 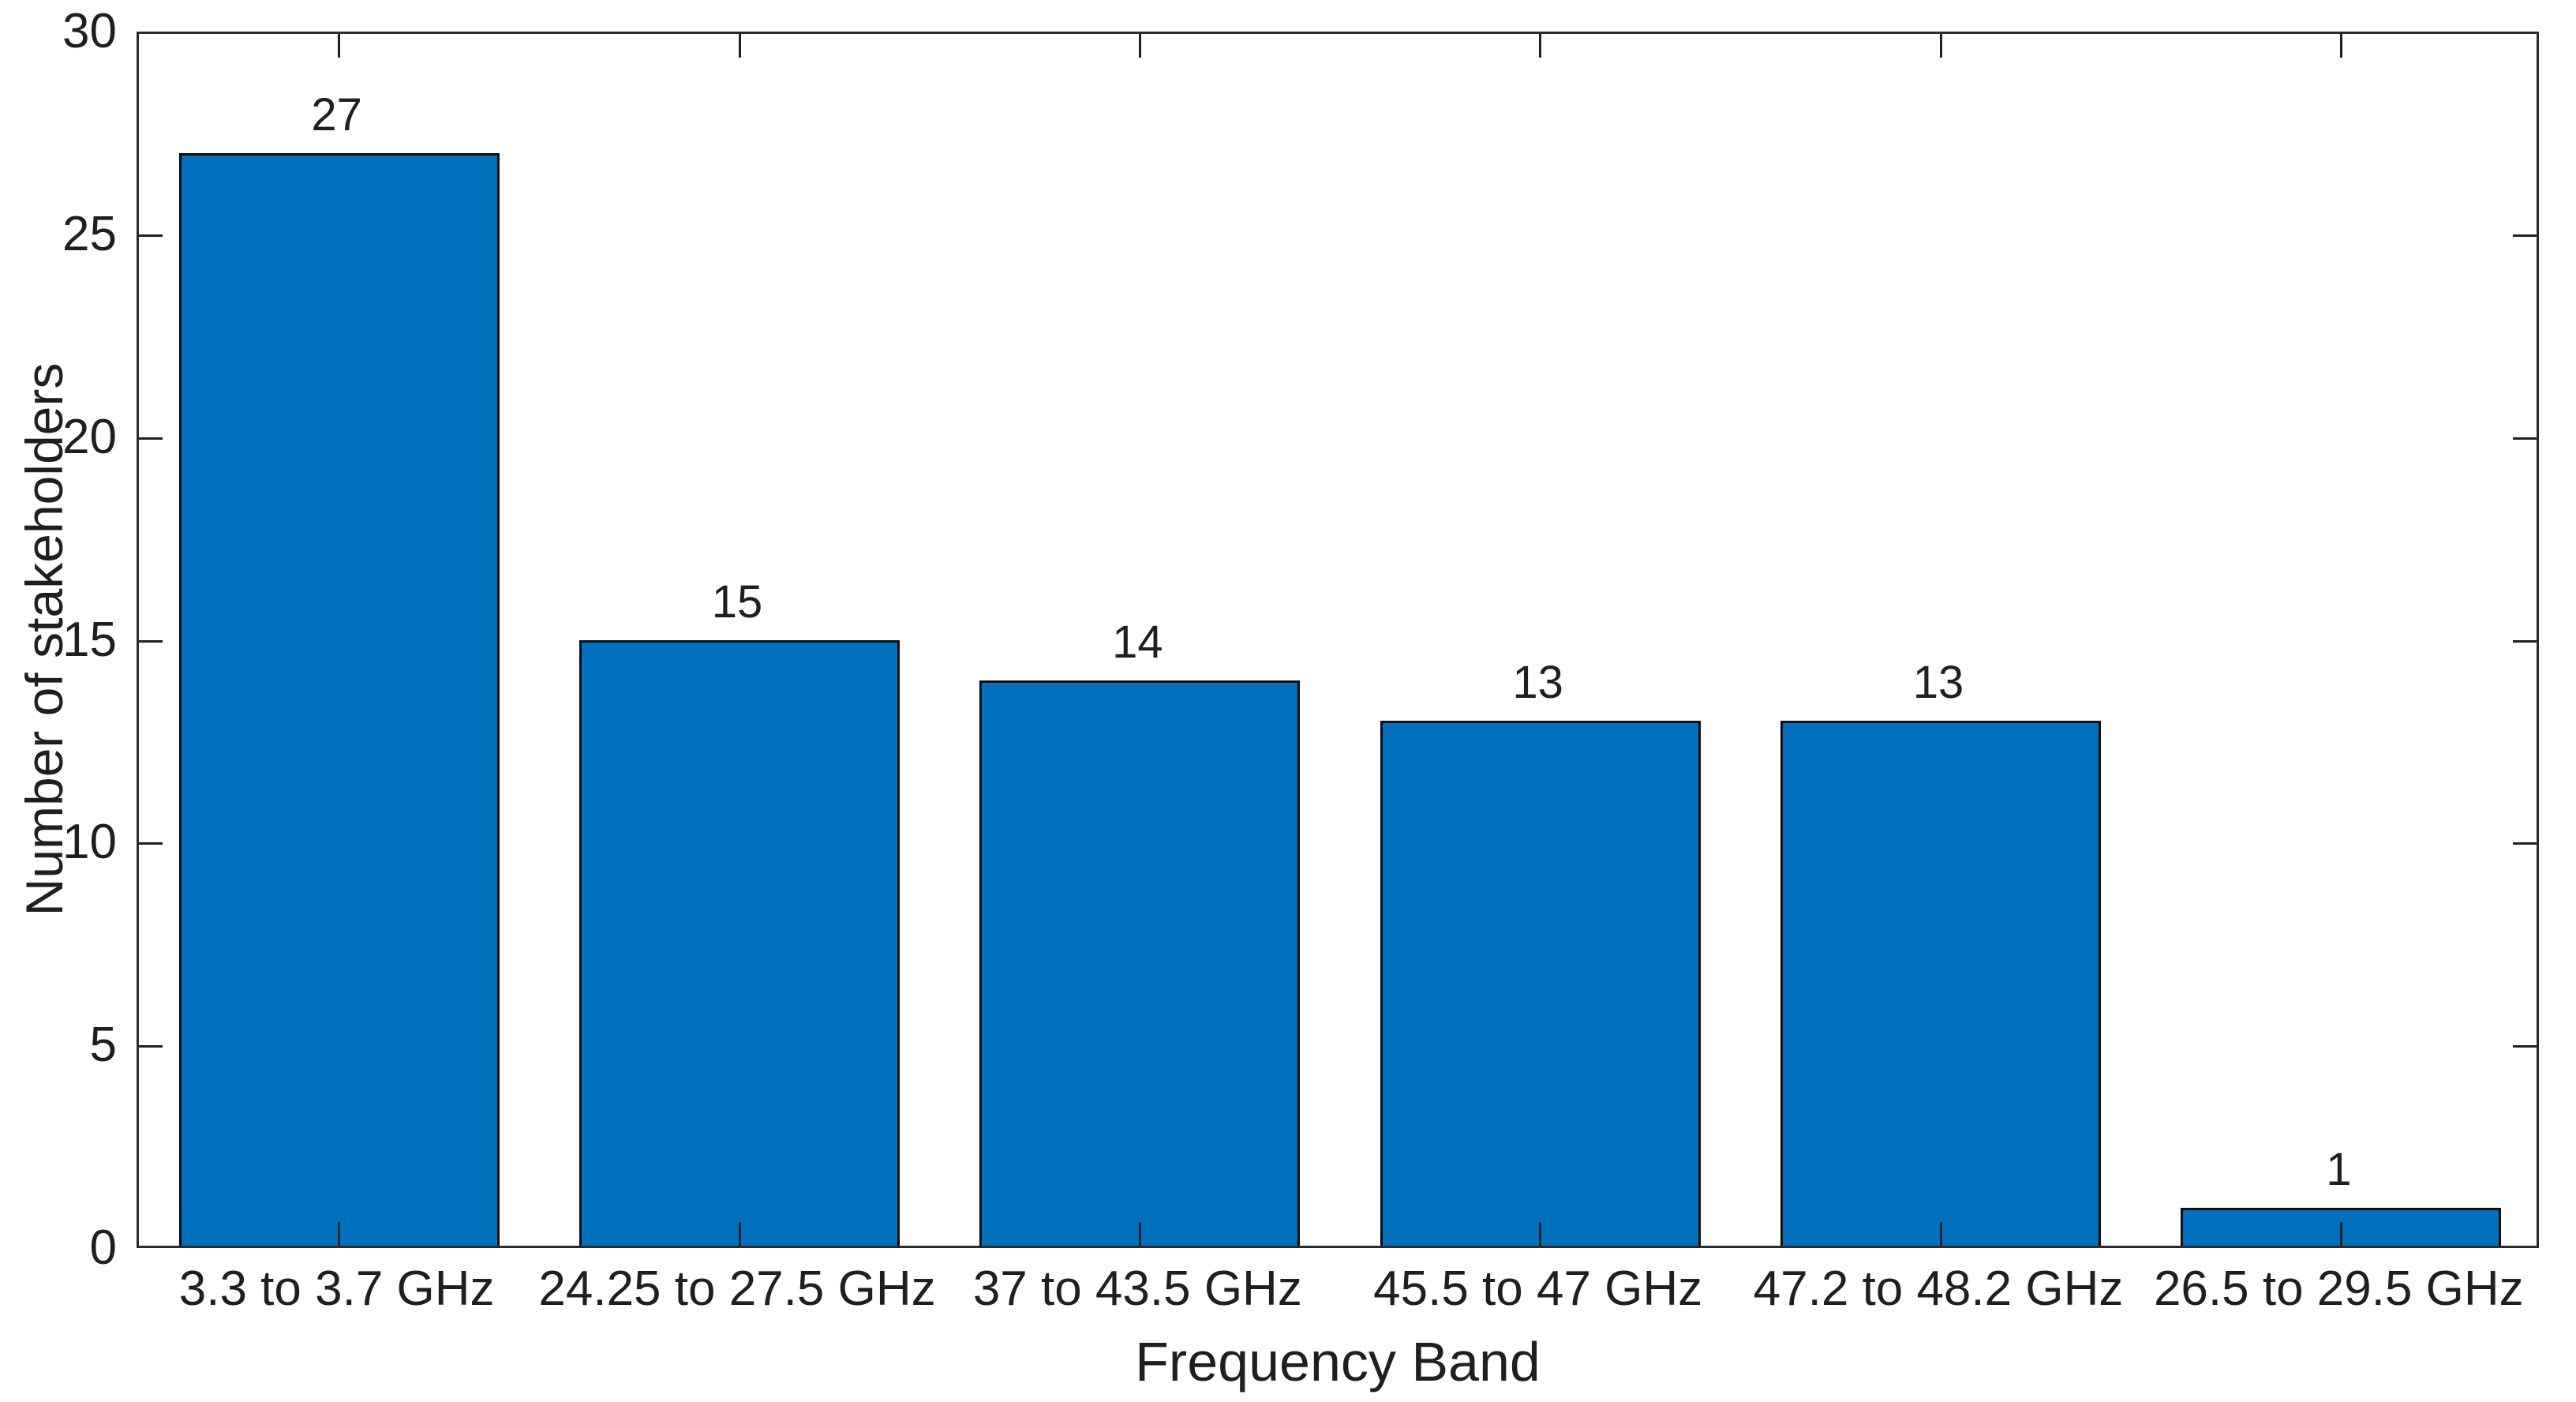 What do you see at coordinates (1538, 1288) in the screenshot?
I see `x-tick-label: 45.5 to 47 GHz` at bounding box center [1538, 1288].